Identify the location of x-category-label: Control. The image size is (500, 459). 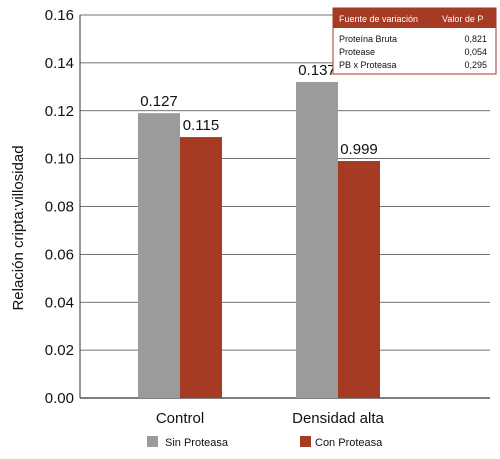
(180, 418).